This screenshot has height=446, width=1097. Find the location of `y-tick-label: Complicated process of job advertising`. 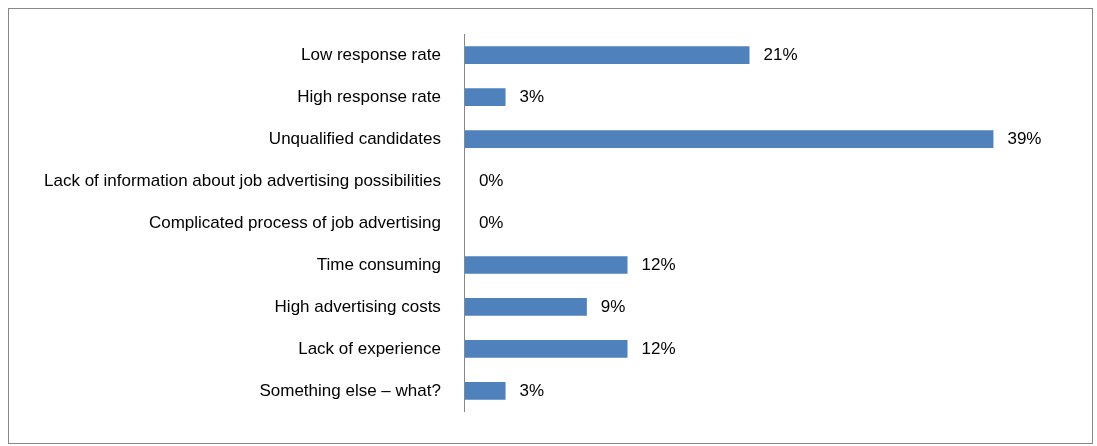

y-tick-label: Complicated process of job advertising is located at coordinates (294, 222).